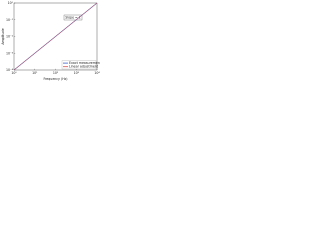 Image resolution: width=320 pixels, height=240 pixels. What do you see at coordinates (10, 70) in the screenshot?
I see `y-tick-label: 10⁻⁴` at bounding box center [10, 70].